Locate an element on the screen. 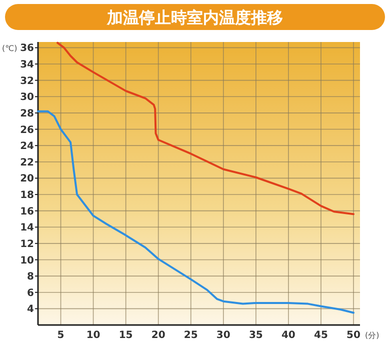 This screenshot has width=390, height=342. y-tick-label: 22 is located at coordinates (27, 162).